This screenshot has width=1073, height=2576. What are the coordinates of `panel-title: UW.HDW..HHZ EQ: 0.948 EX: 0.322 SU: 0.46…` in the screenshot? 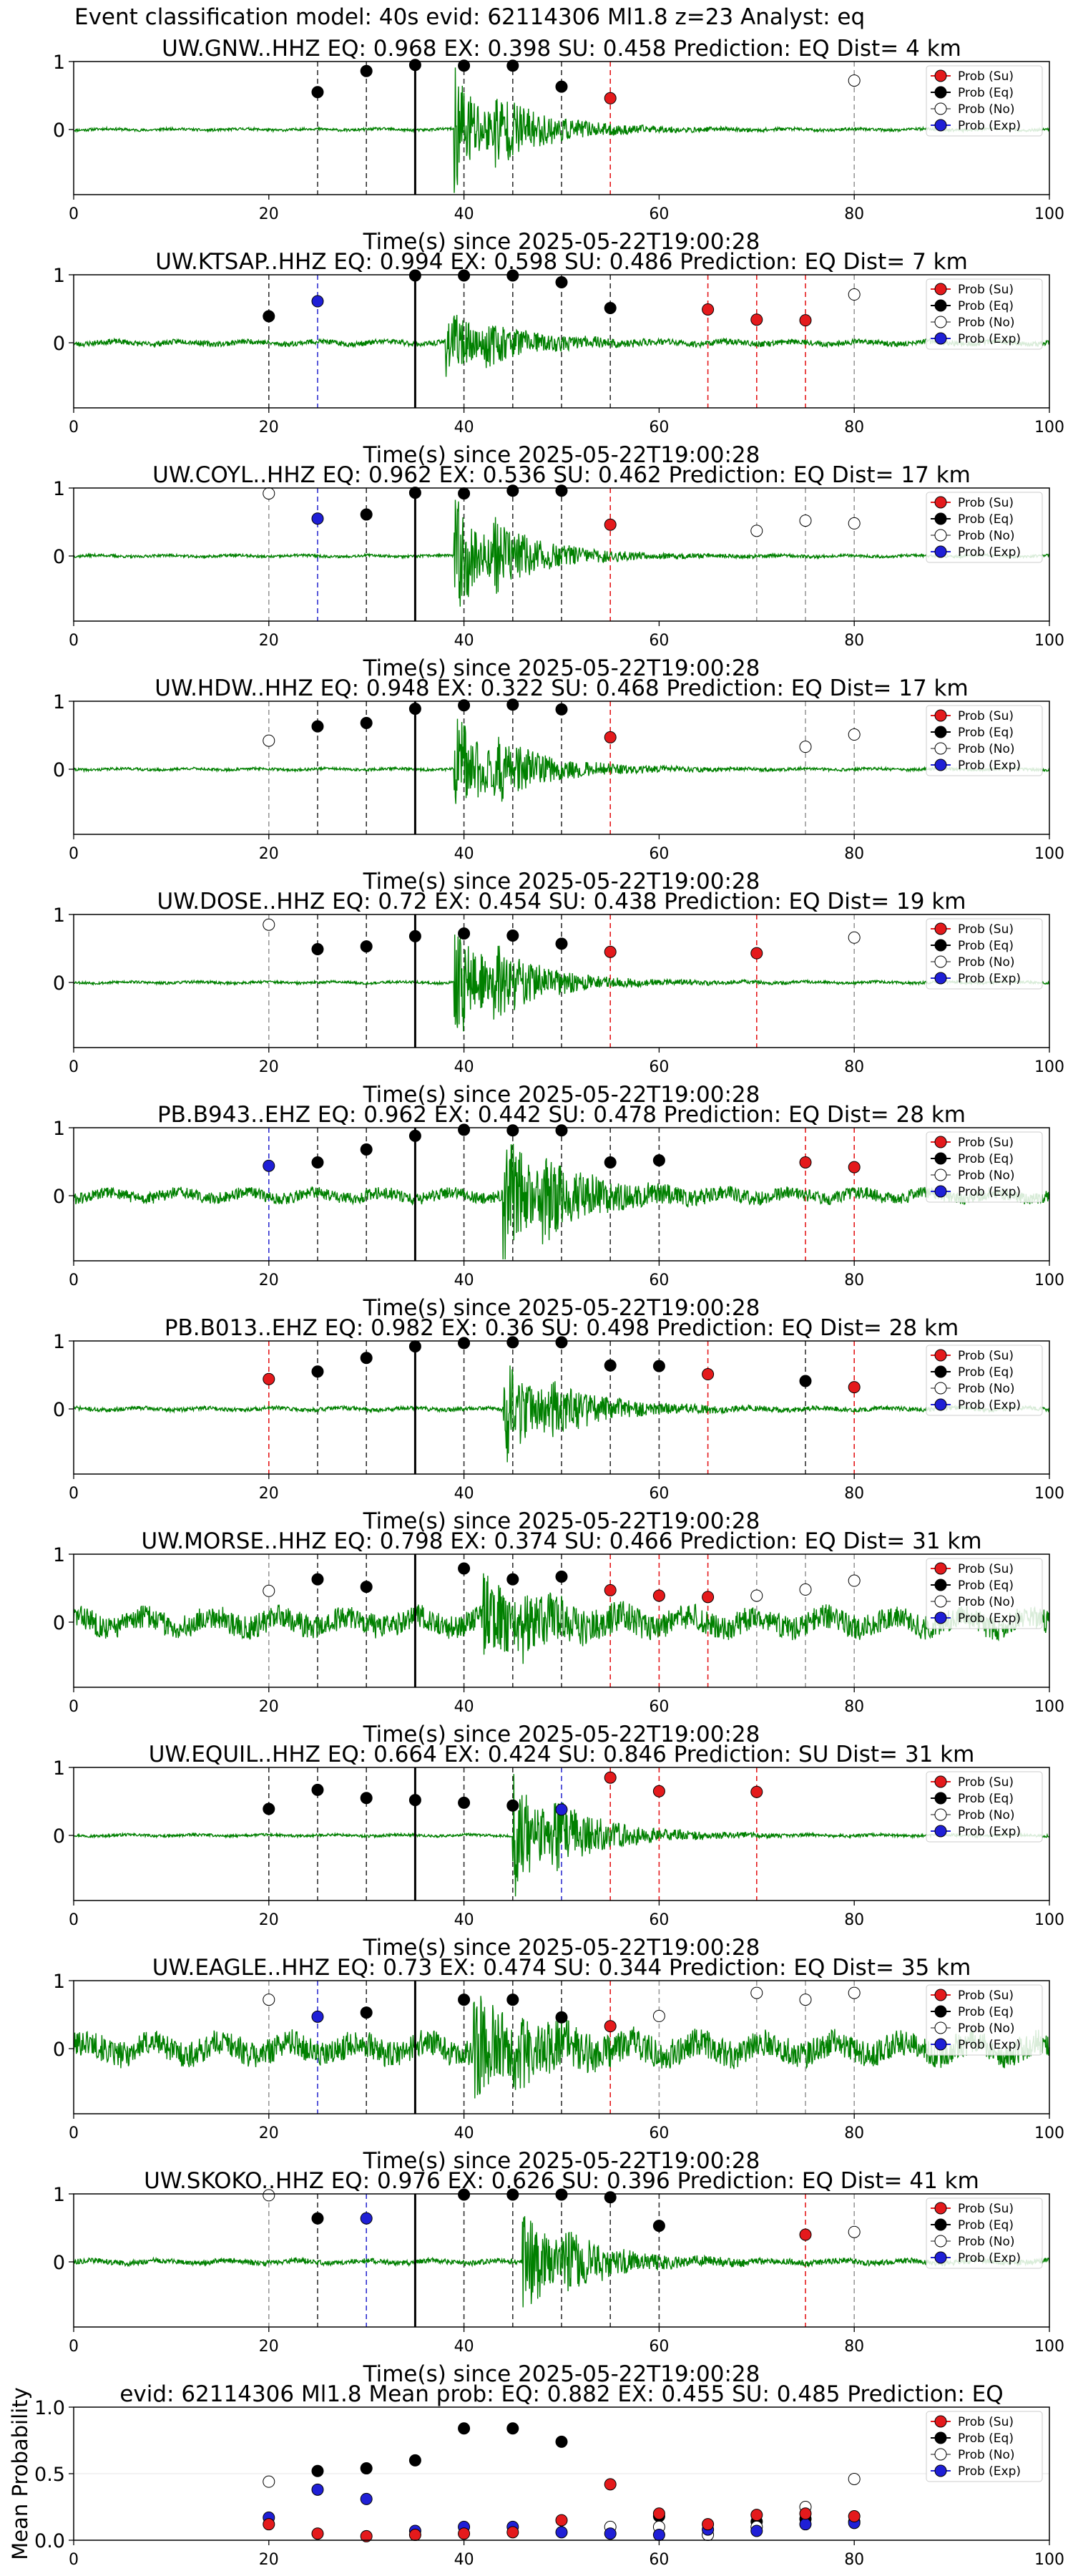 It's located at (561, 688).